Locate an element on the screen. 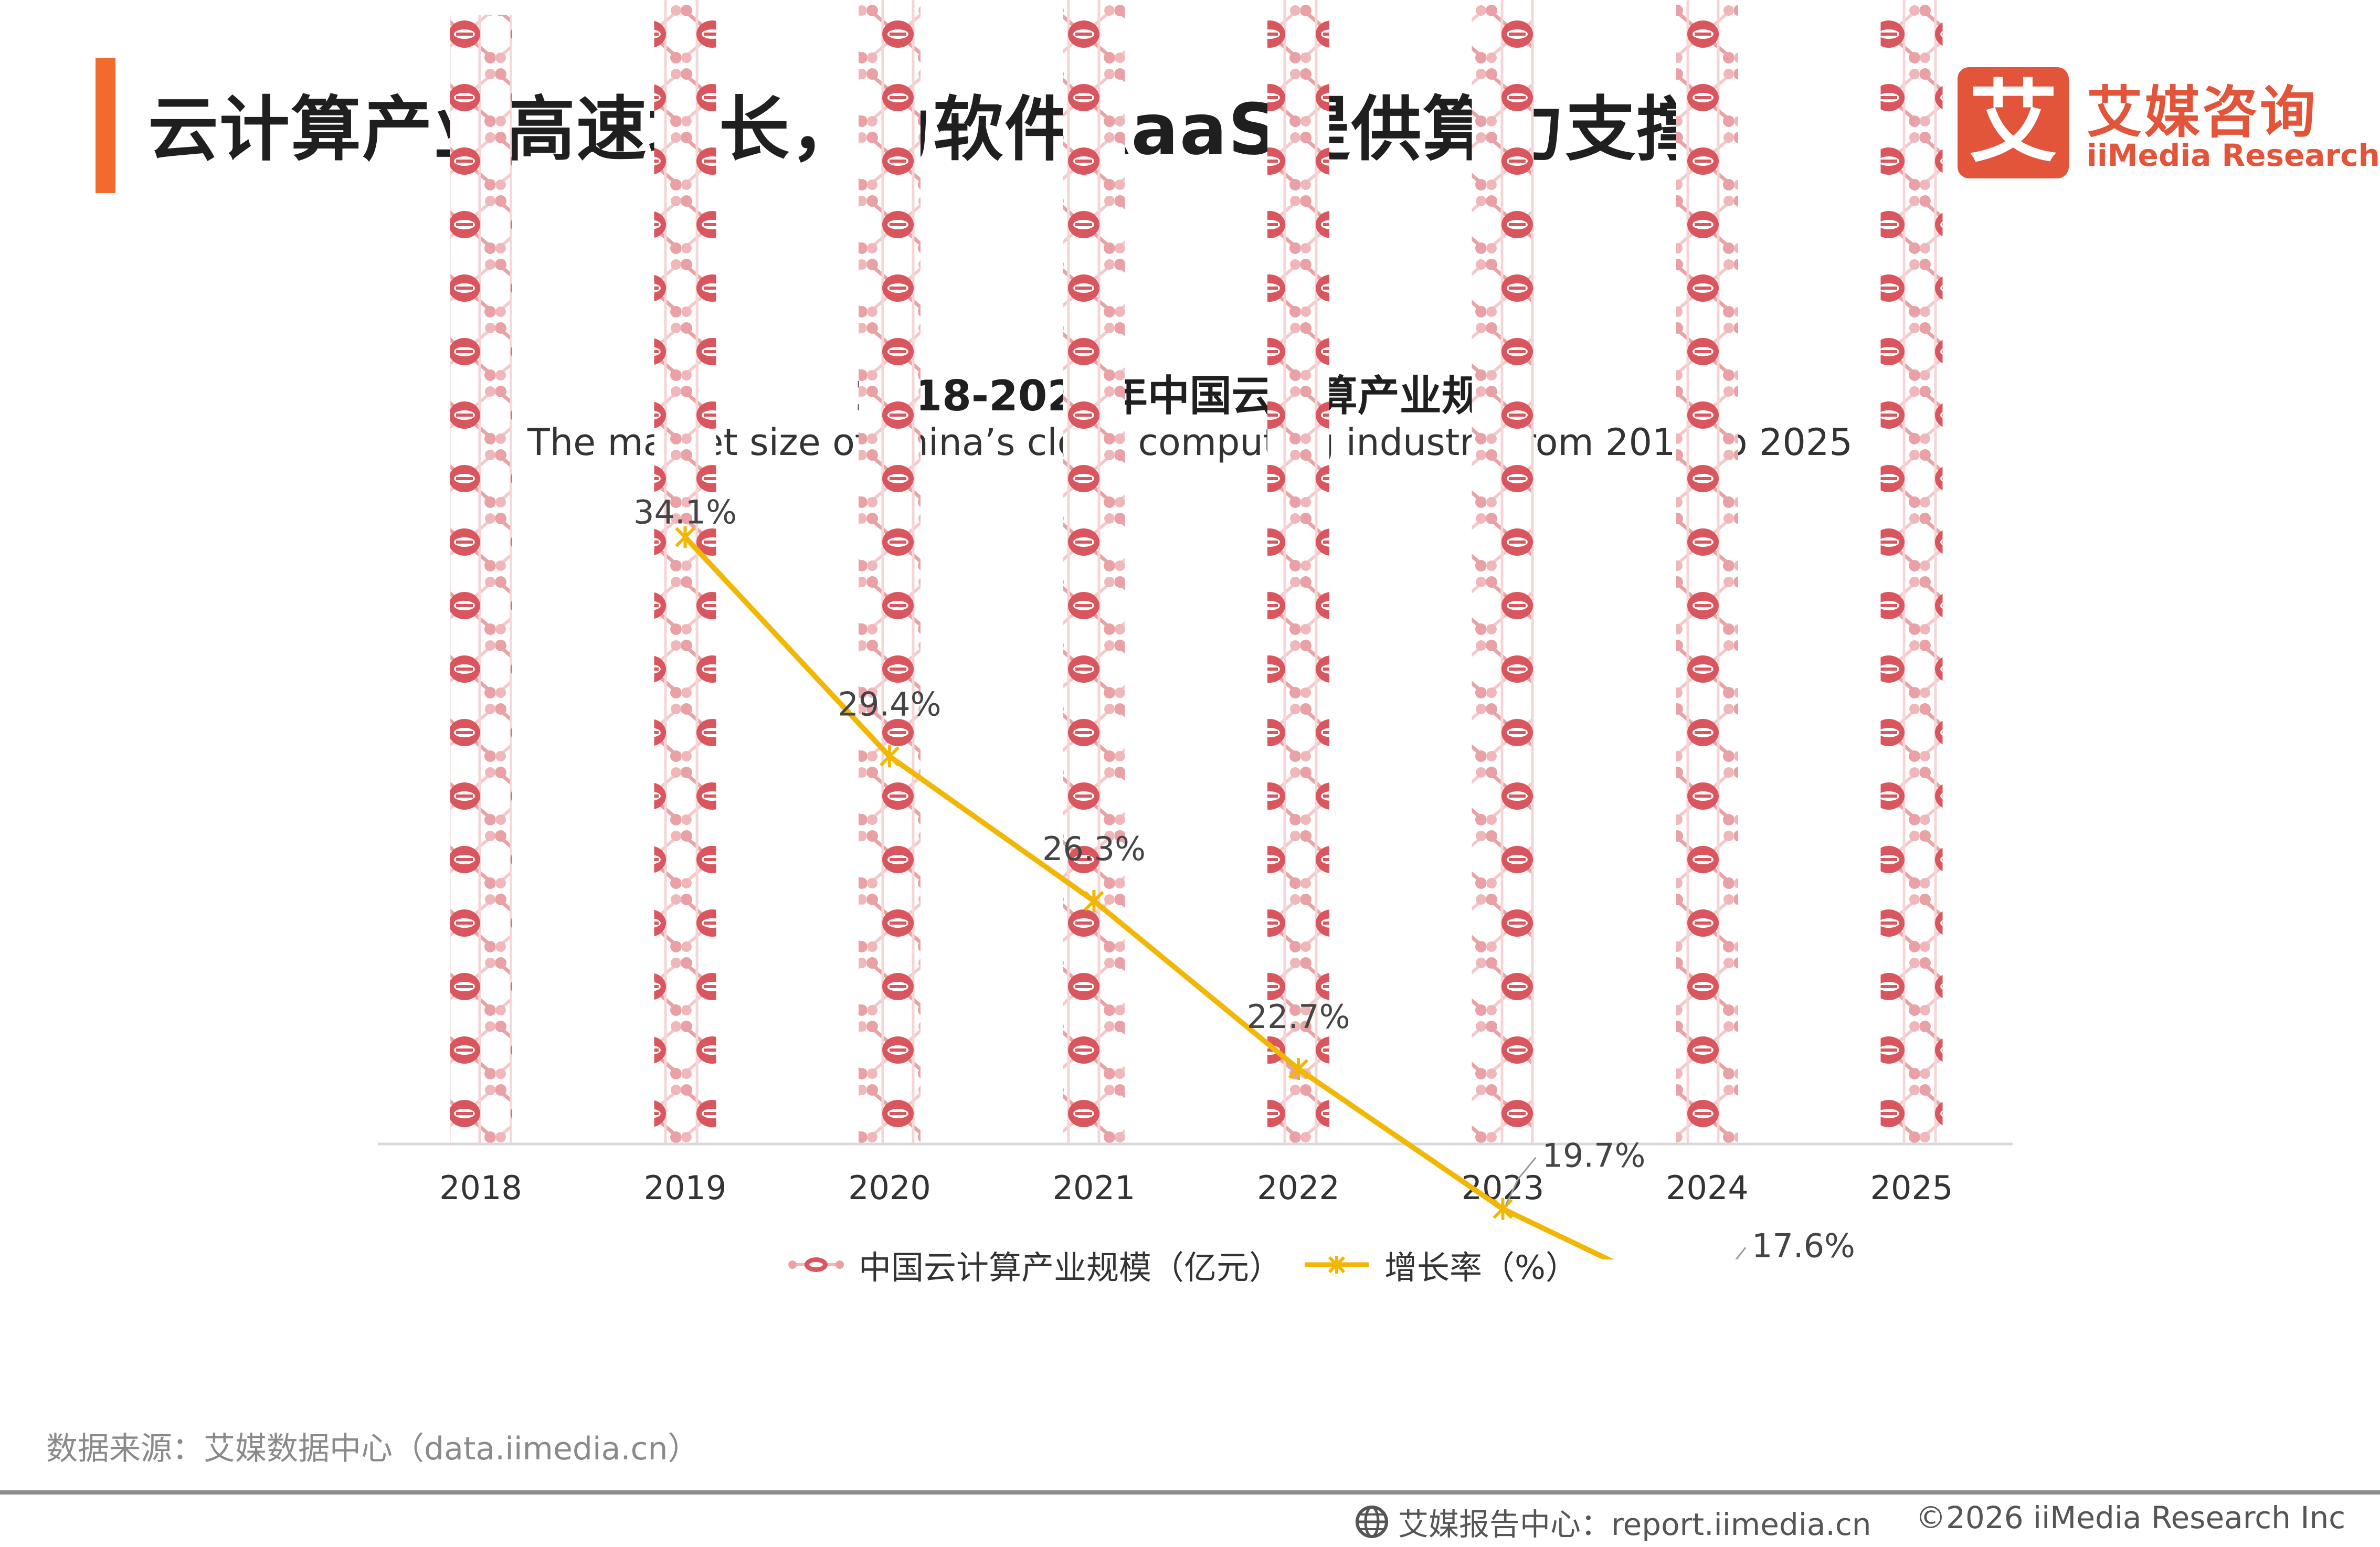 The width and height of the screenshot is (2380, 1547). growth-point-2022 is located at coordinates (1298, 1068).